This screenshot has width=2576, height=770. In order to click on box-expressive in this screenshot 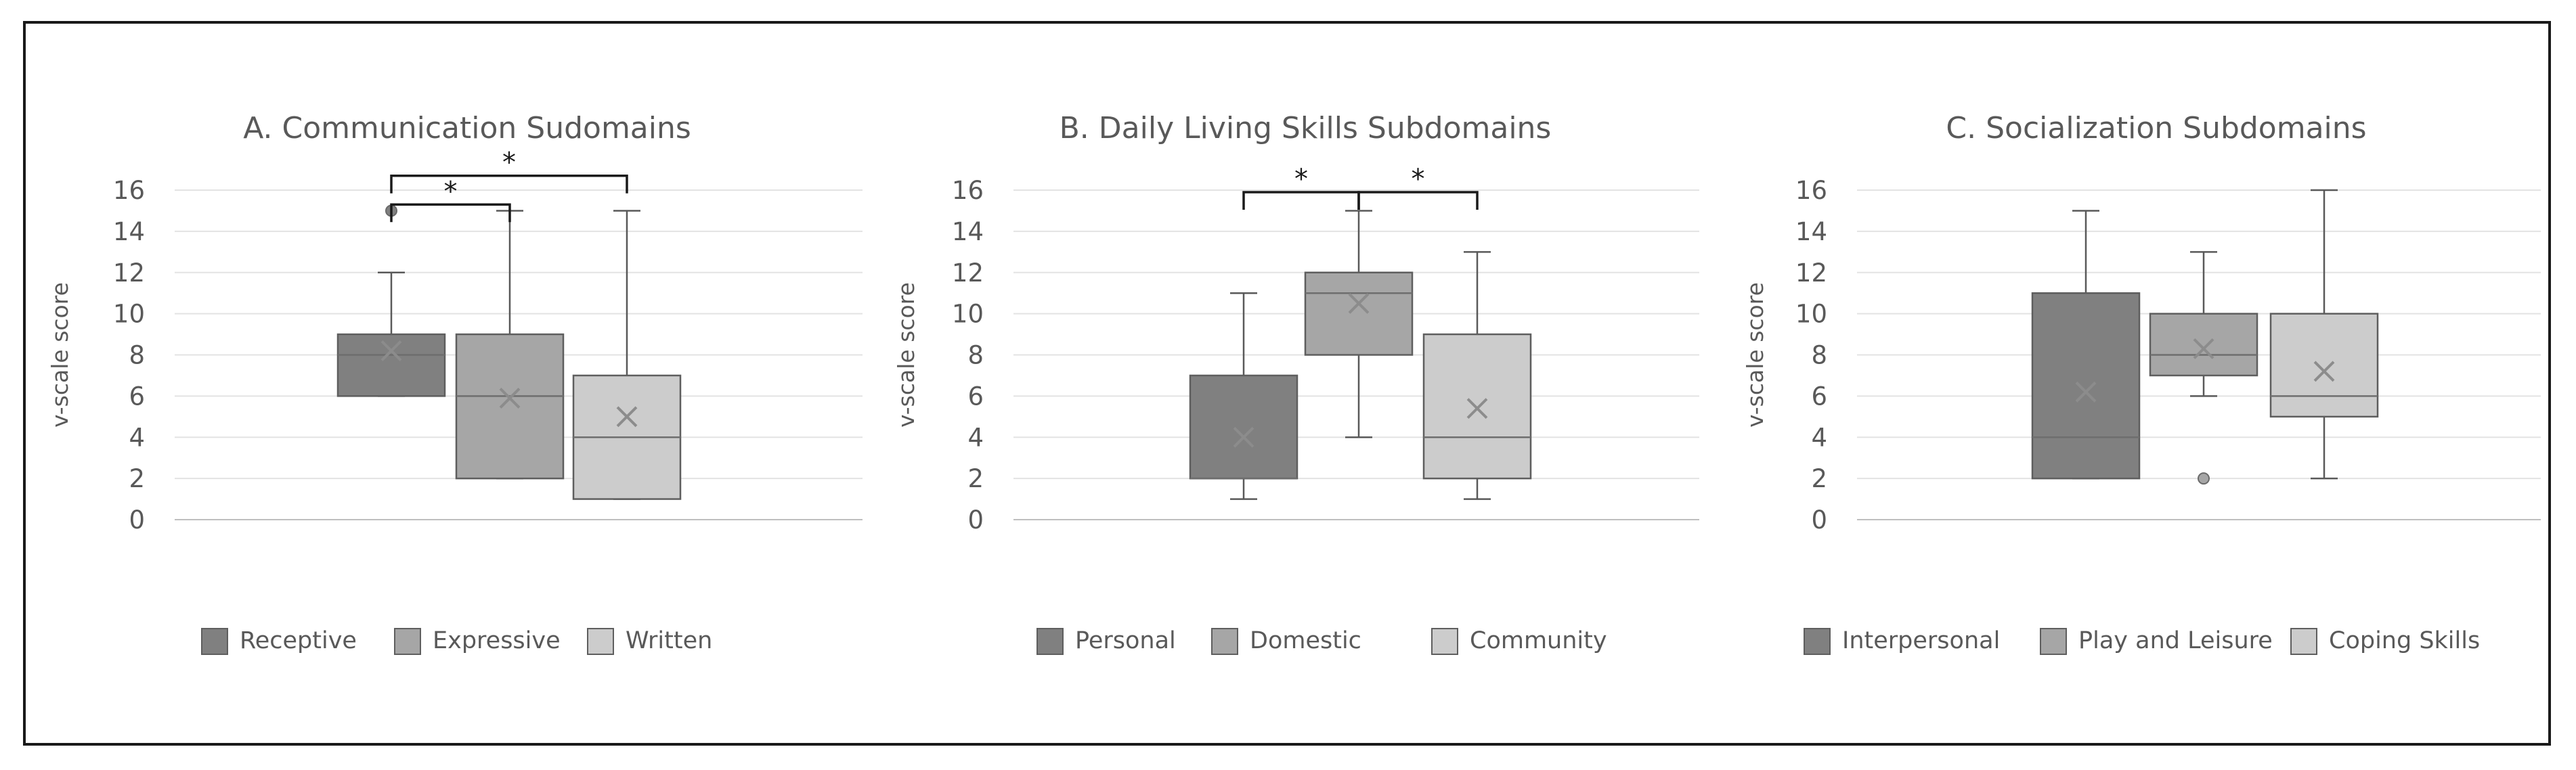, I will do `click(510, 345)`.